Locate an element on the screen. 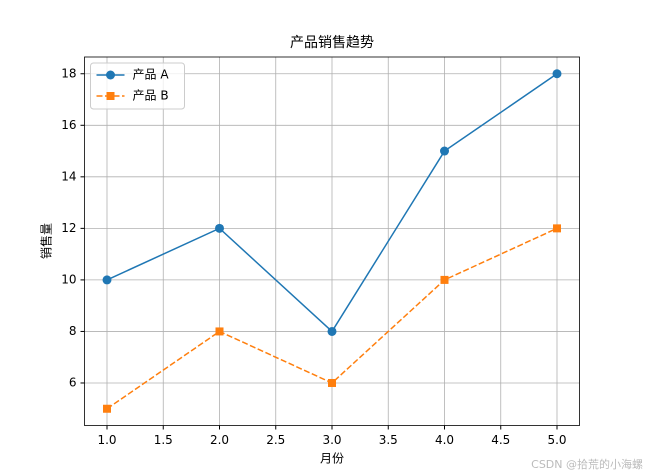 The image size is (649, 476). y-tick-label: 16 is located at coordinates (68, 125).